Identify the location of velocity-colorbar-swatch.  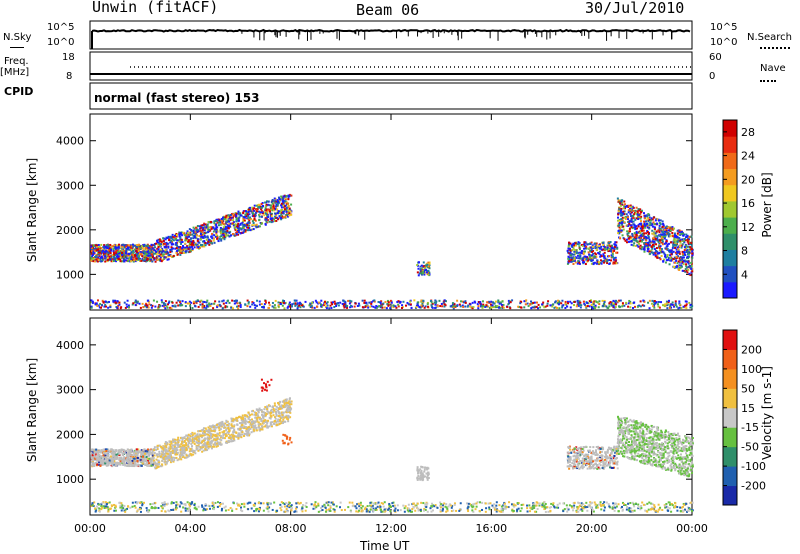
(730, 437).